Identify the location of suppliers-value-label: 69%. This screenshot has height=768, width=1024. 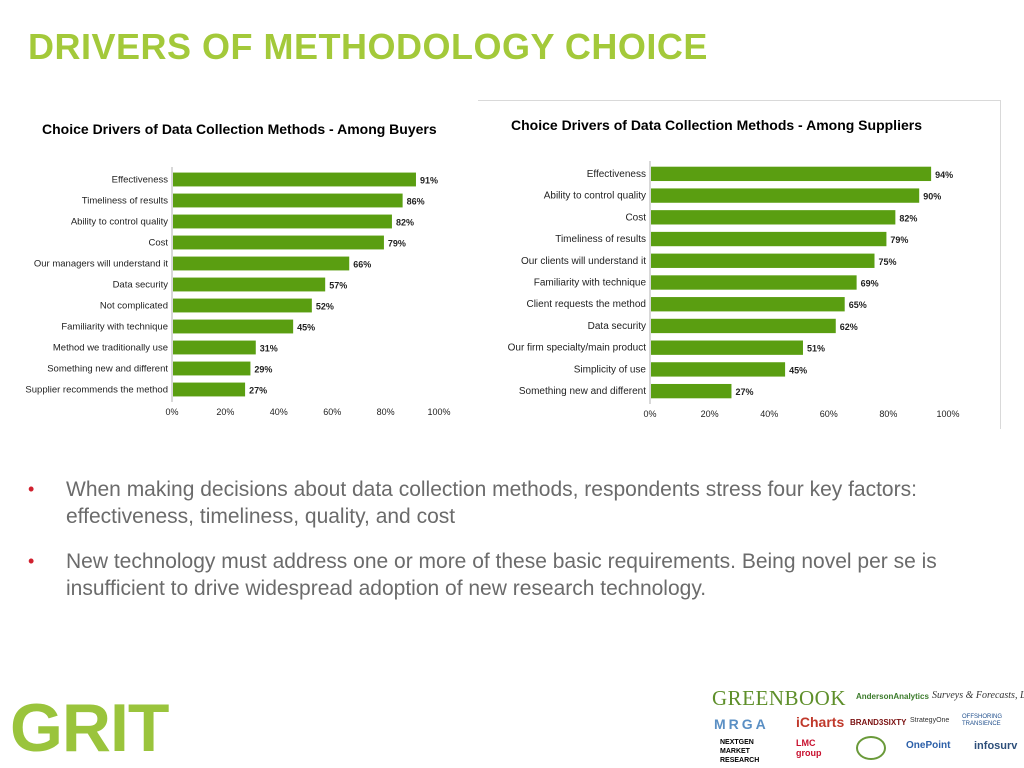
(870, 284).